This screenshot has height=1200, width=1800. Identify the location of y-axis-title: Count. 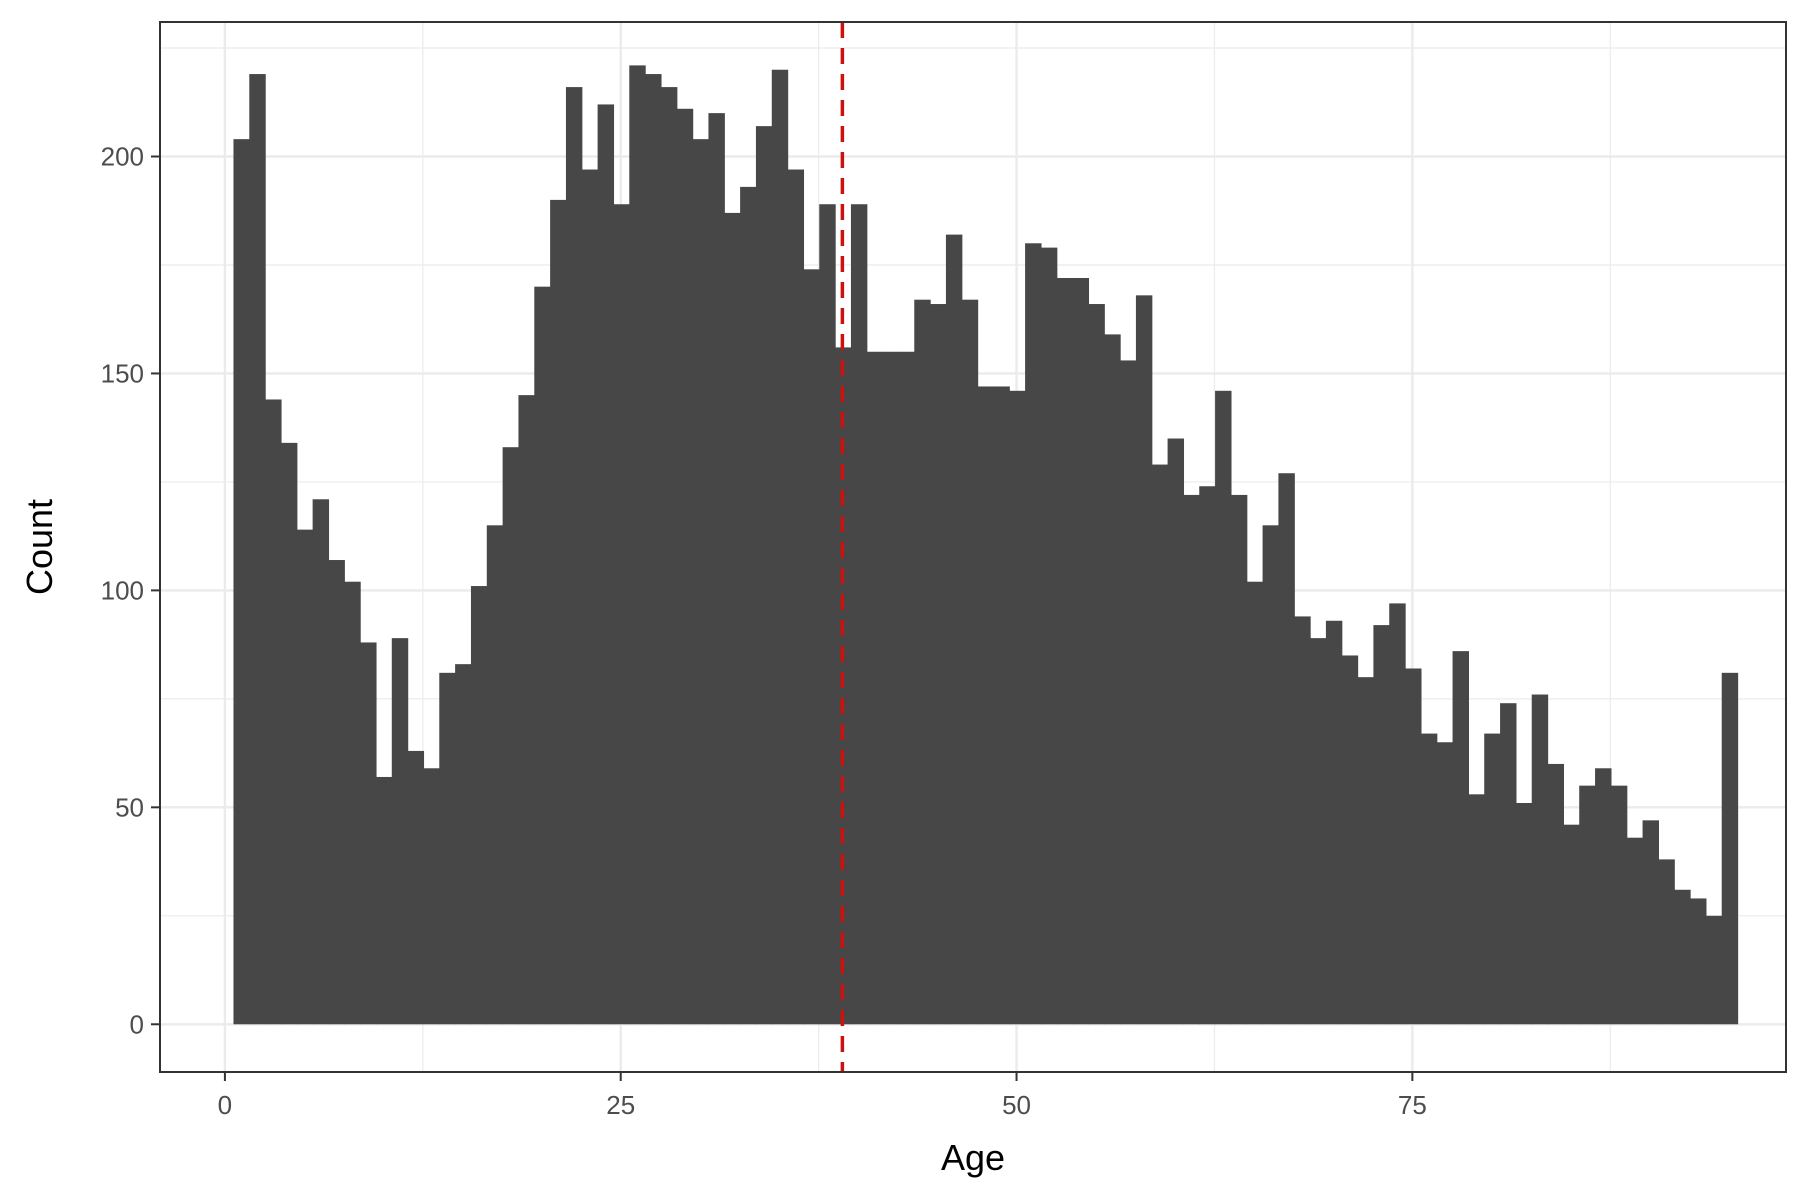
(39, 547).